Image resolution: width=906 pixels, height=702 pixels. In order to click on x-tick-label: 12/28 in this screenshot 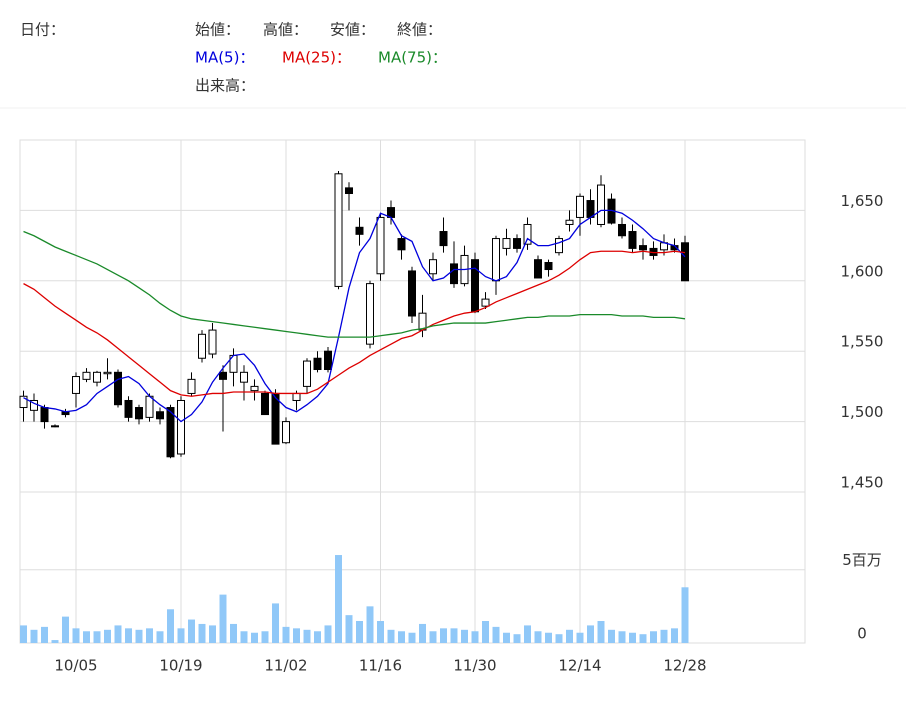, I will do `click(684, 666)`.